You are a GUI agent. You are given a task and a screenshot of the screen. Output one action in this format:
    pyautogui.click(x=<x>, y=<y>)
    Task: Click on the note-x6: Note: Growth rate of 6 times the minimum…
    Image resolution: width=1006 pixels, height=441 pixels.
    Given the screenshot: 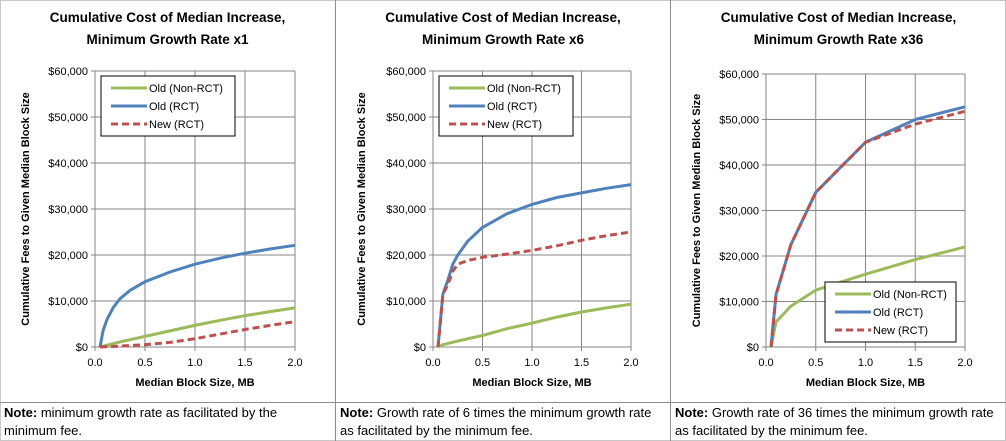 What is the action you would take?
    pyautogui.click(x=502, y=422)
    